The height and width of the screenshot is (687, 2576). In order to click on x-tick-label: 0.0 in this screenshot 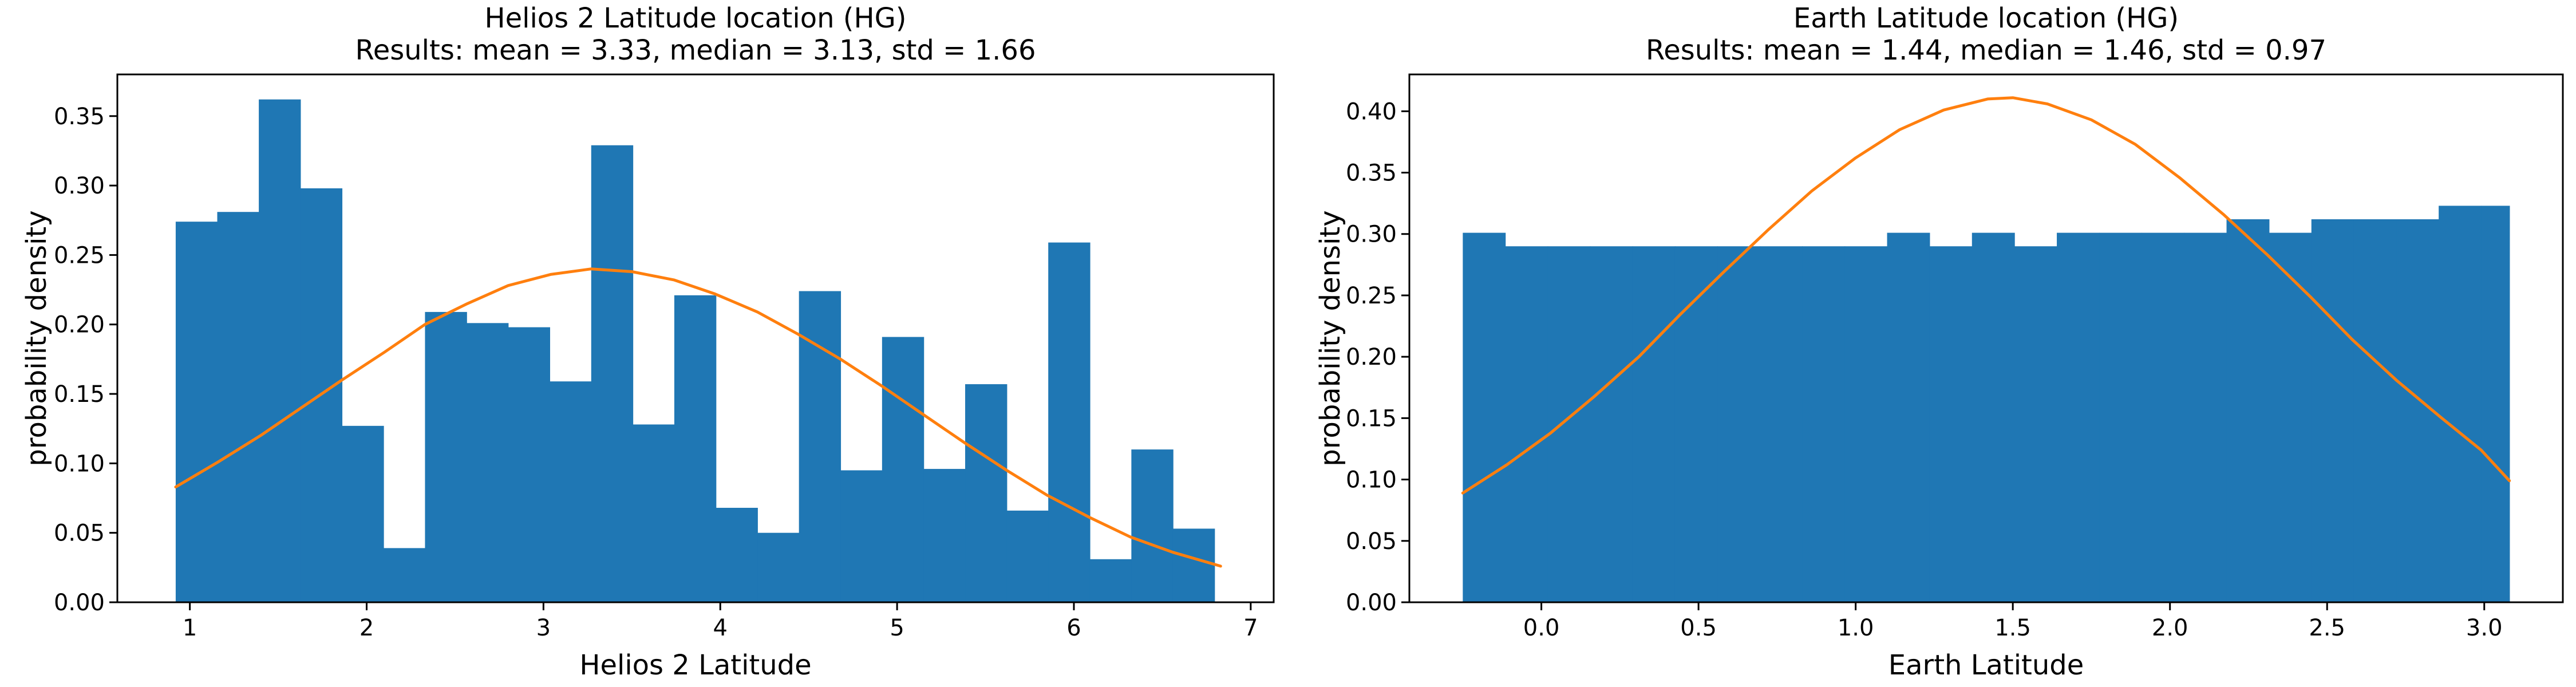, I will do `click(1541, 628)`.